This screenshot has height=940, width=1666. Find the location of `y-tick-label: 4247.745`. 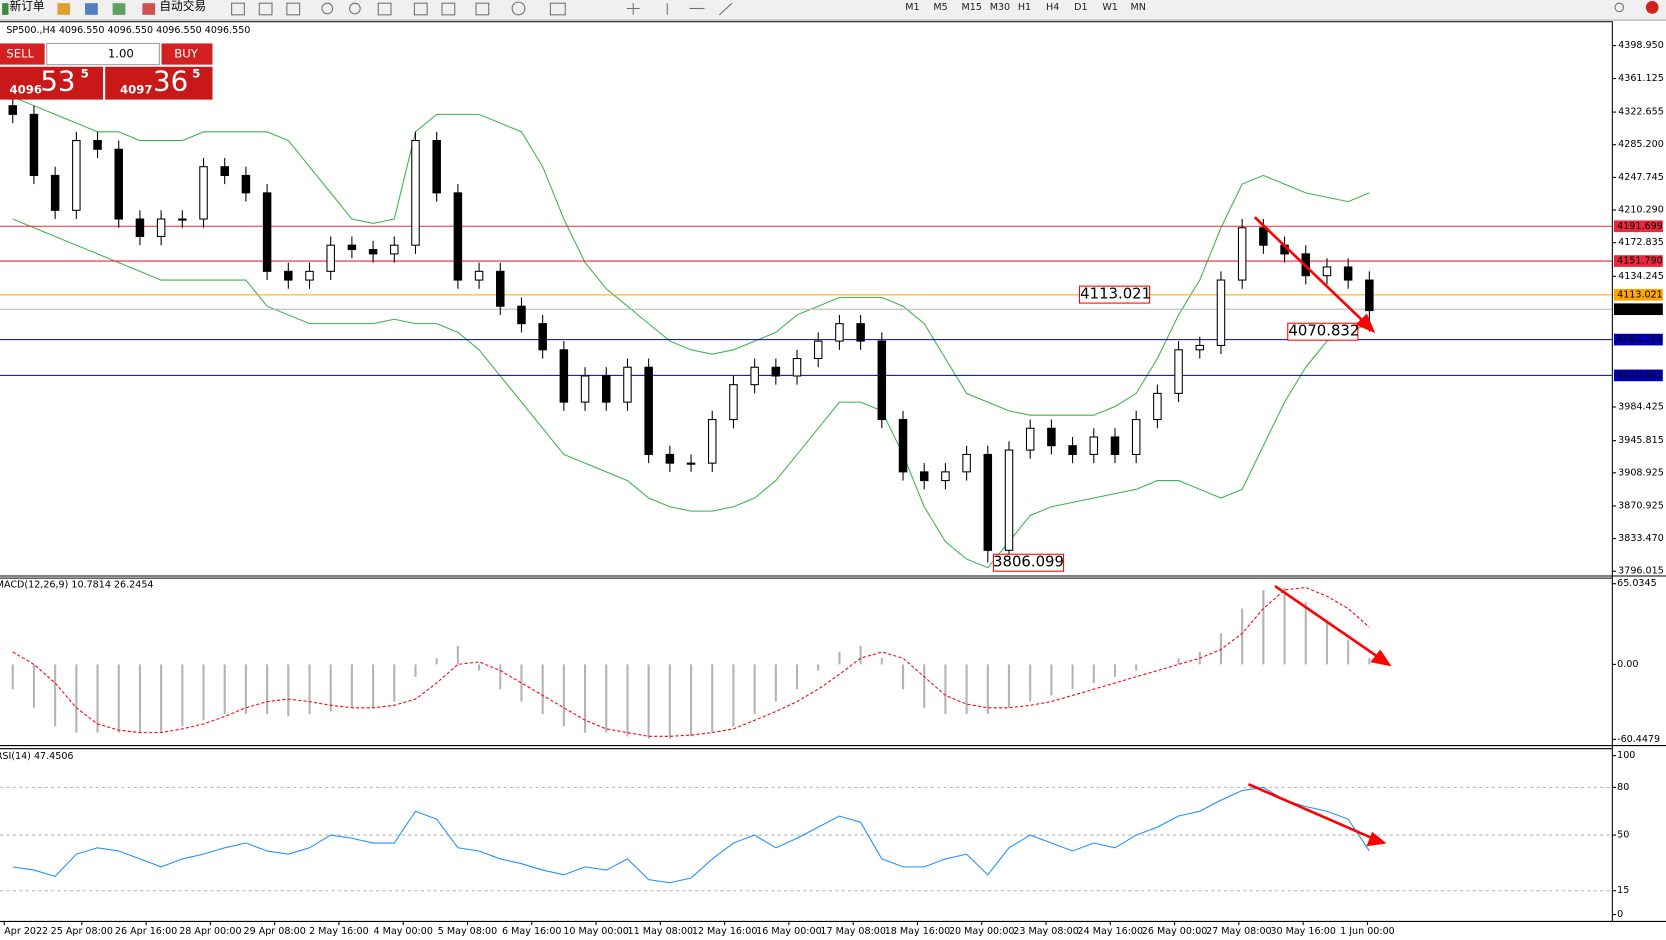

y-tick-label: 4247.745 is located at coordinates (1641, 177).